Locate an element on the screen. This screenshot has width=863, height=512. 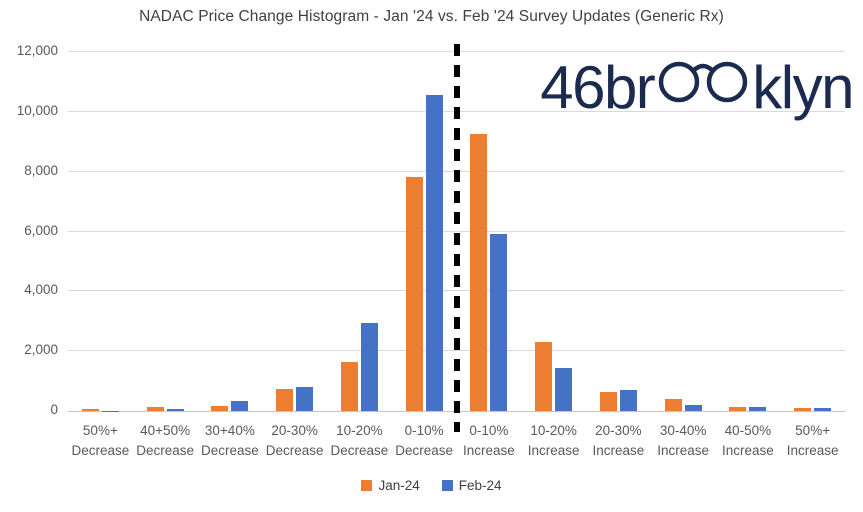
y-tick-label: 0 is located at coordinates (54, 409).